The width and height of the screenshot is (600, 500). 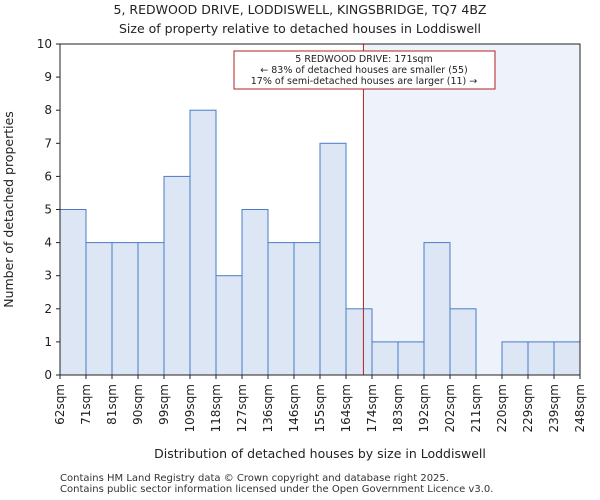 What do you see at coordinates (190, 408) in the screenshot?
I see `x-tick-label: 109sqm` at bounding box center [190, 408].